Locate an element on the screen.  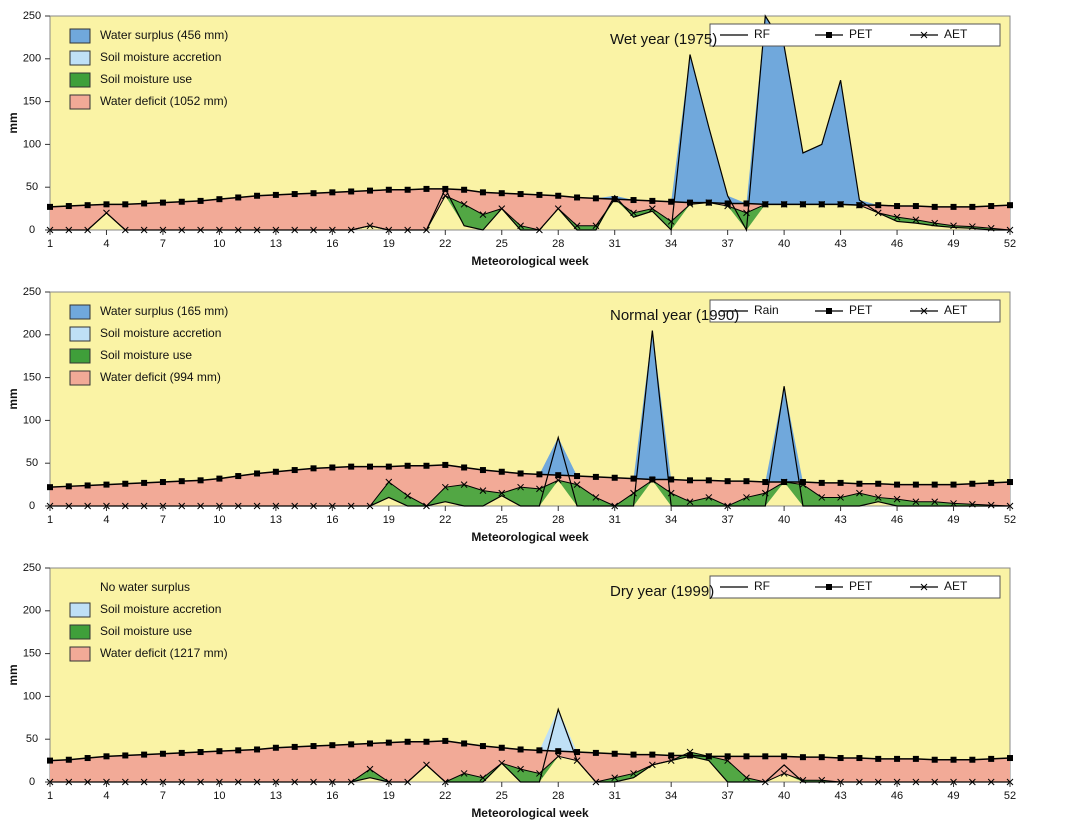
aet-line is located at coordinates (530, 493).